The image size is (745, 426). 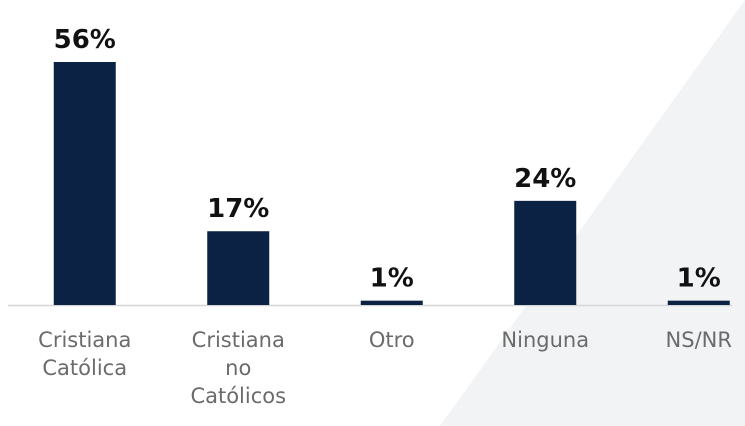 What do you see at coordinates (238, 209) in the screenshot?
I see `value-label: 17%` at bounding box center [238, 209].